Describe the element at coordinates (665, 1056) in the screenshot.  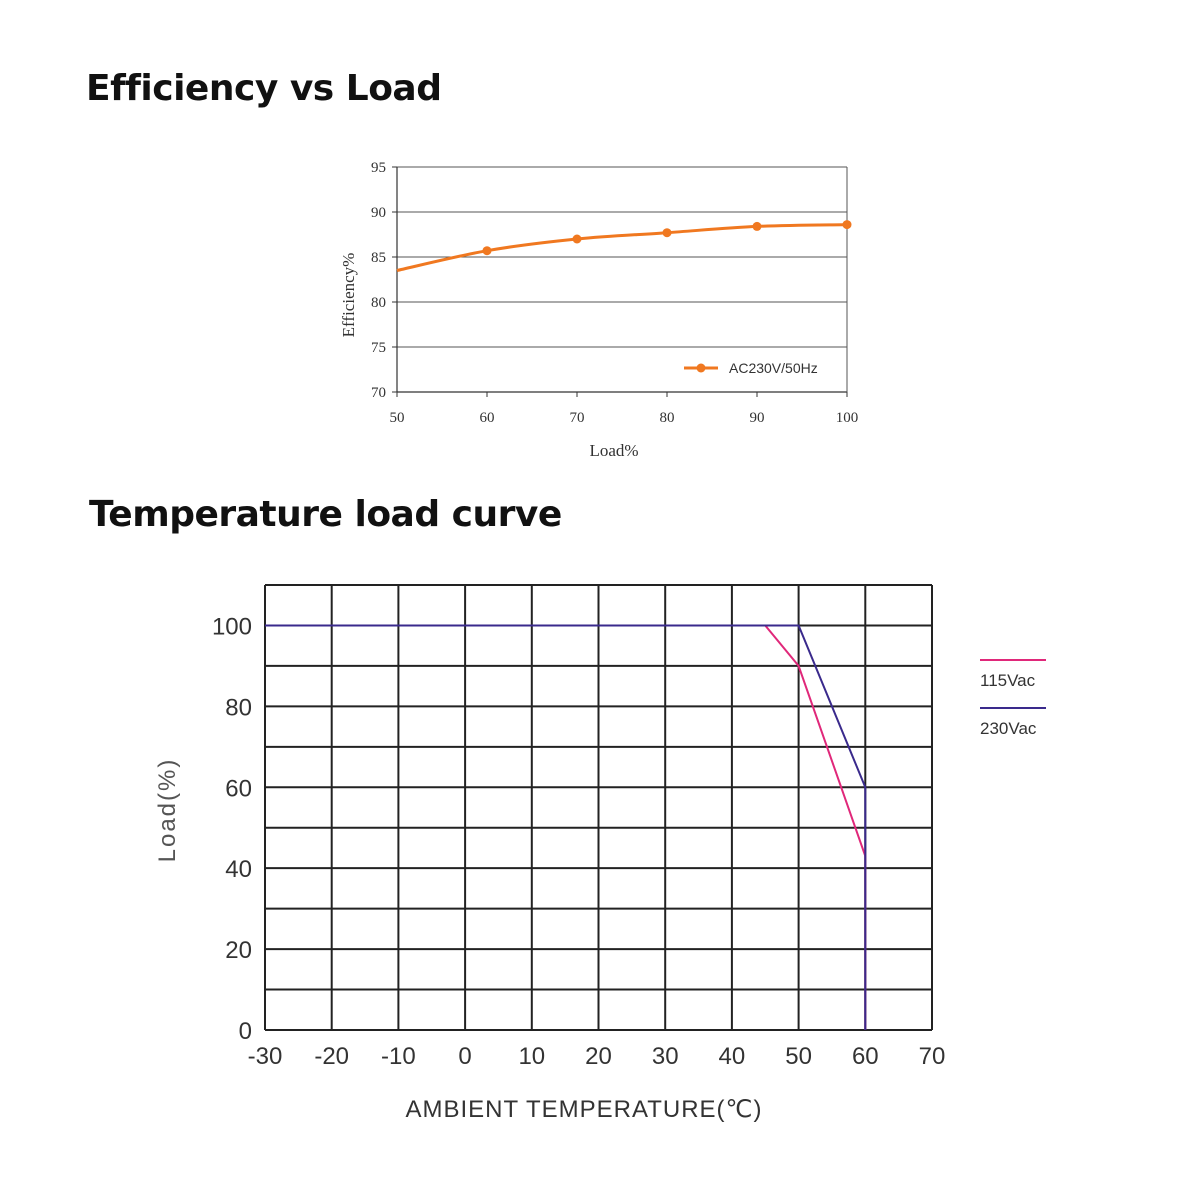
I see `temperature-x-tick-label: 30` at that location.